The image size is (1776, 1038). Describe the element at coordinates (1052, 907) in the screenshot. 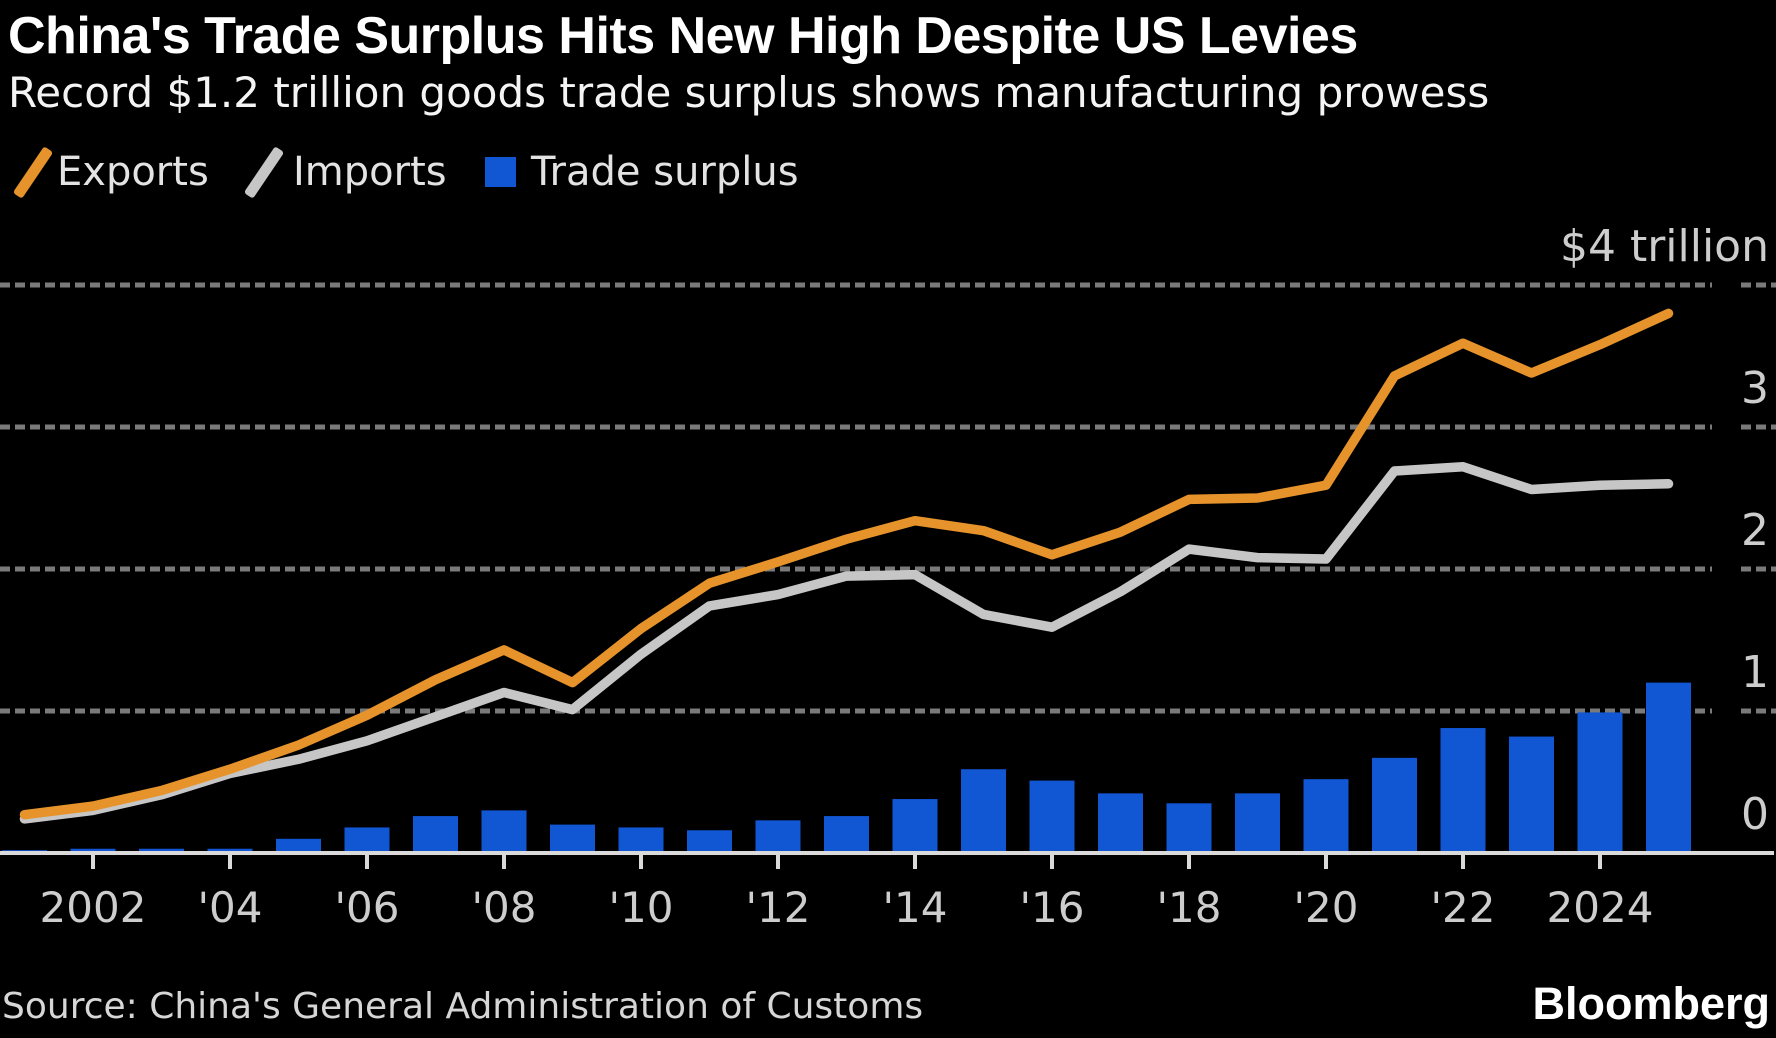

I see `x-axis-label-2016: '16` at that location.